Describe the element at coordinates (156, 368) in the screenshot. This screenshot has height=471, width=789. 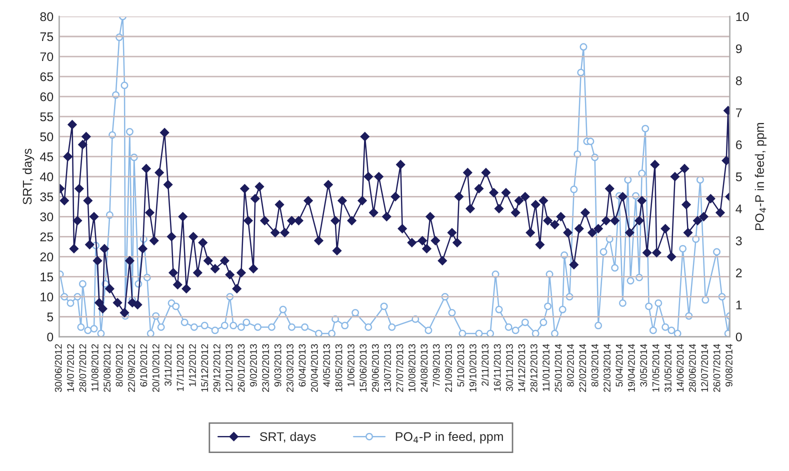
I see `x-tick-label: 20/10/2012` at that location.